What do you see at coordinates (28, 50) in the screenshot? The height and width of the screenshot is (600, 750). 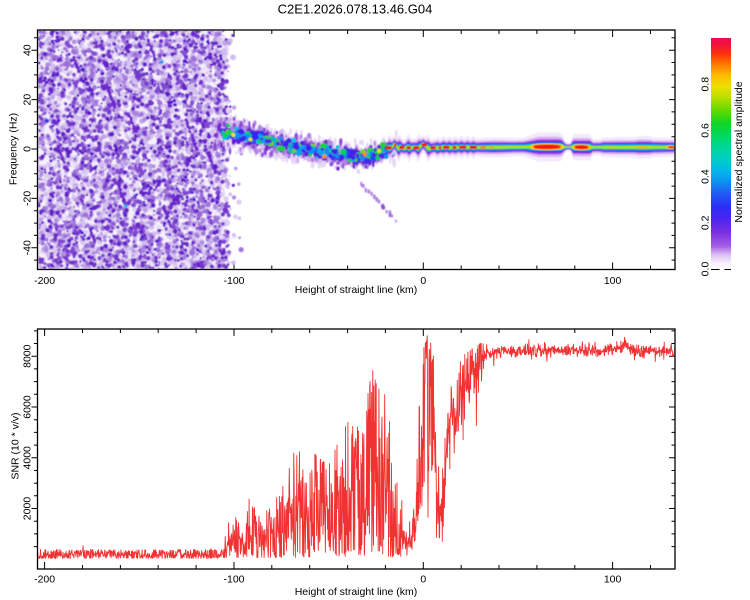 I see `svg-text: 40` at bounding box center [28, 50].